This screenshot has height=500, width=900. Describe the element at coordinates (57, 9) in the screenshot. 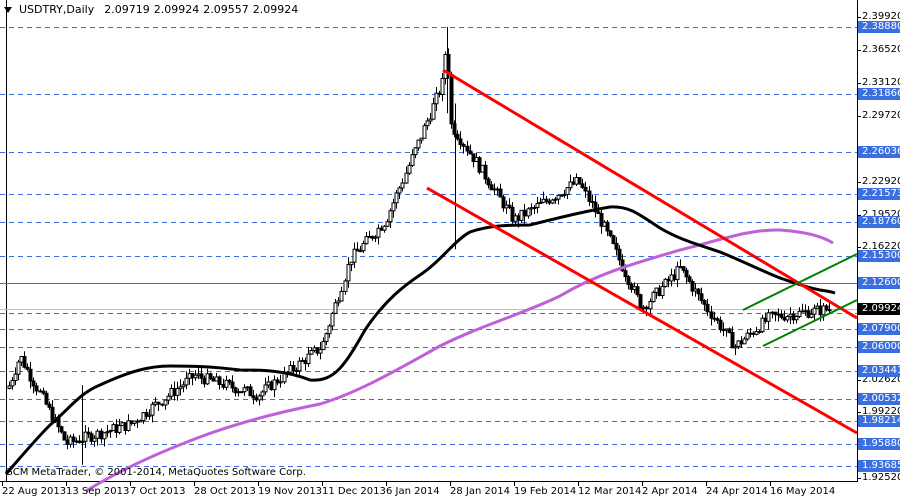

I see `symbol-label: USDTRY,Daily` at that location.